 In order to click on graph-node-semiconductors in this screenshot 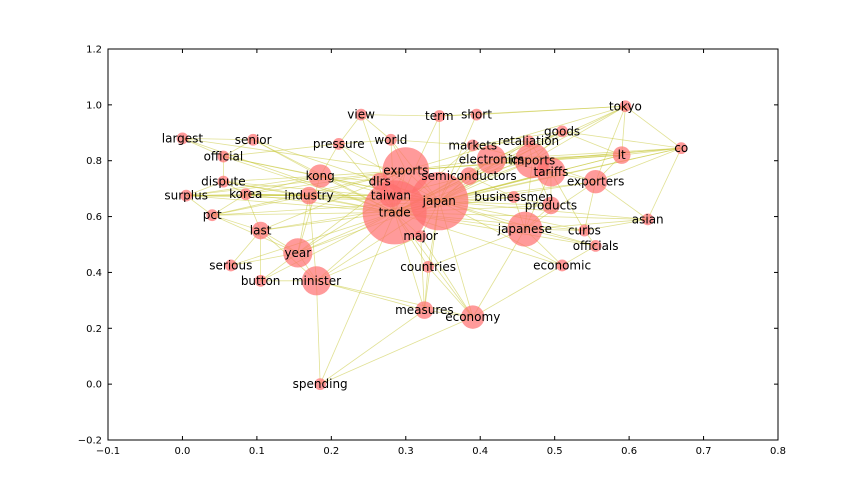, I will do `click(469, 176)`.